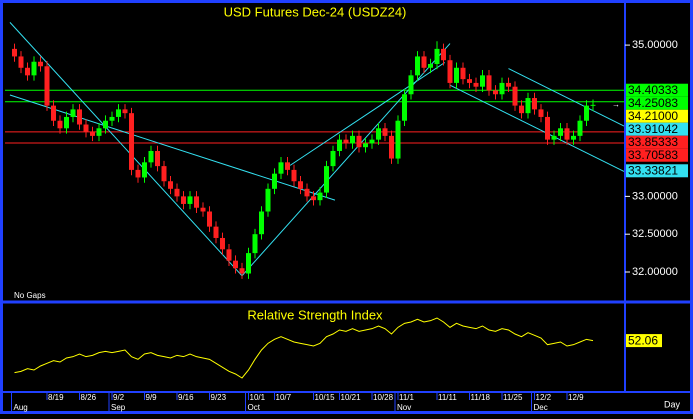 This screenshot has height=419, width=693. I want to click on chart-title: USD Futures Dec-24 (USDZ24), so click(315, 11).